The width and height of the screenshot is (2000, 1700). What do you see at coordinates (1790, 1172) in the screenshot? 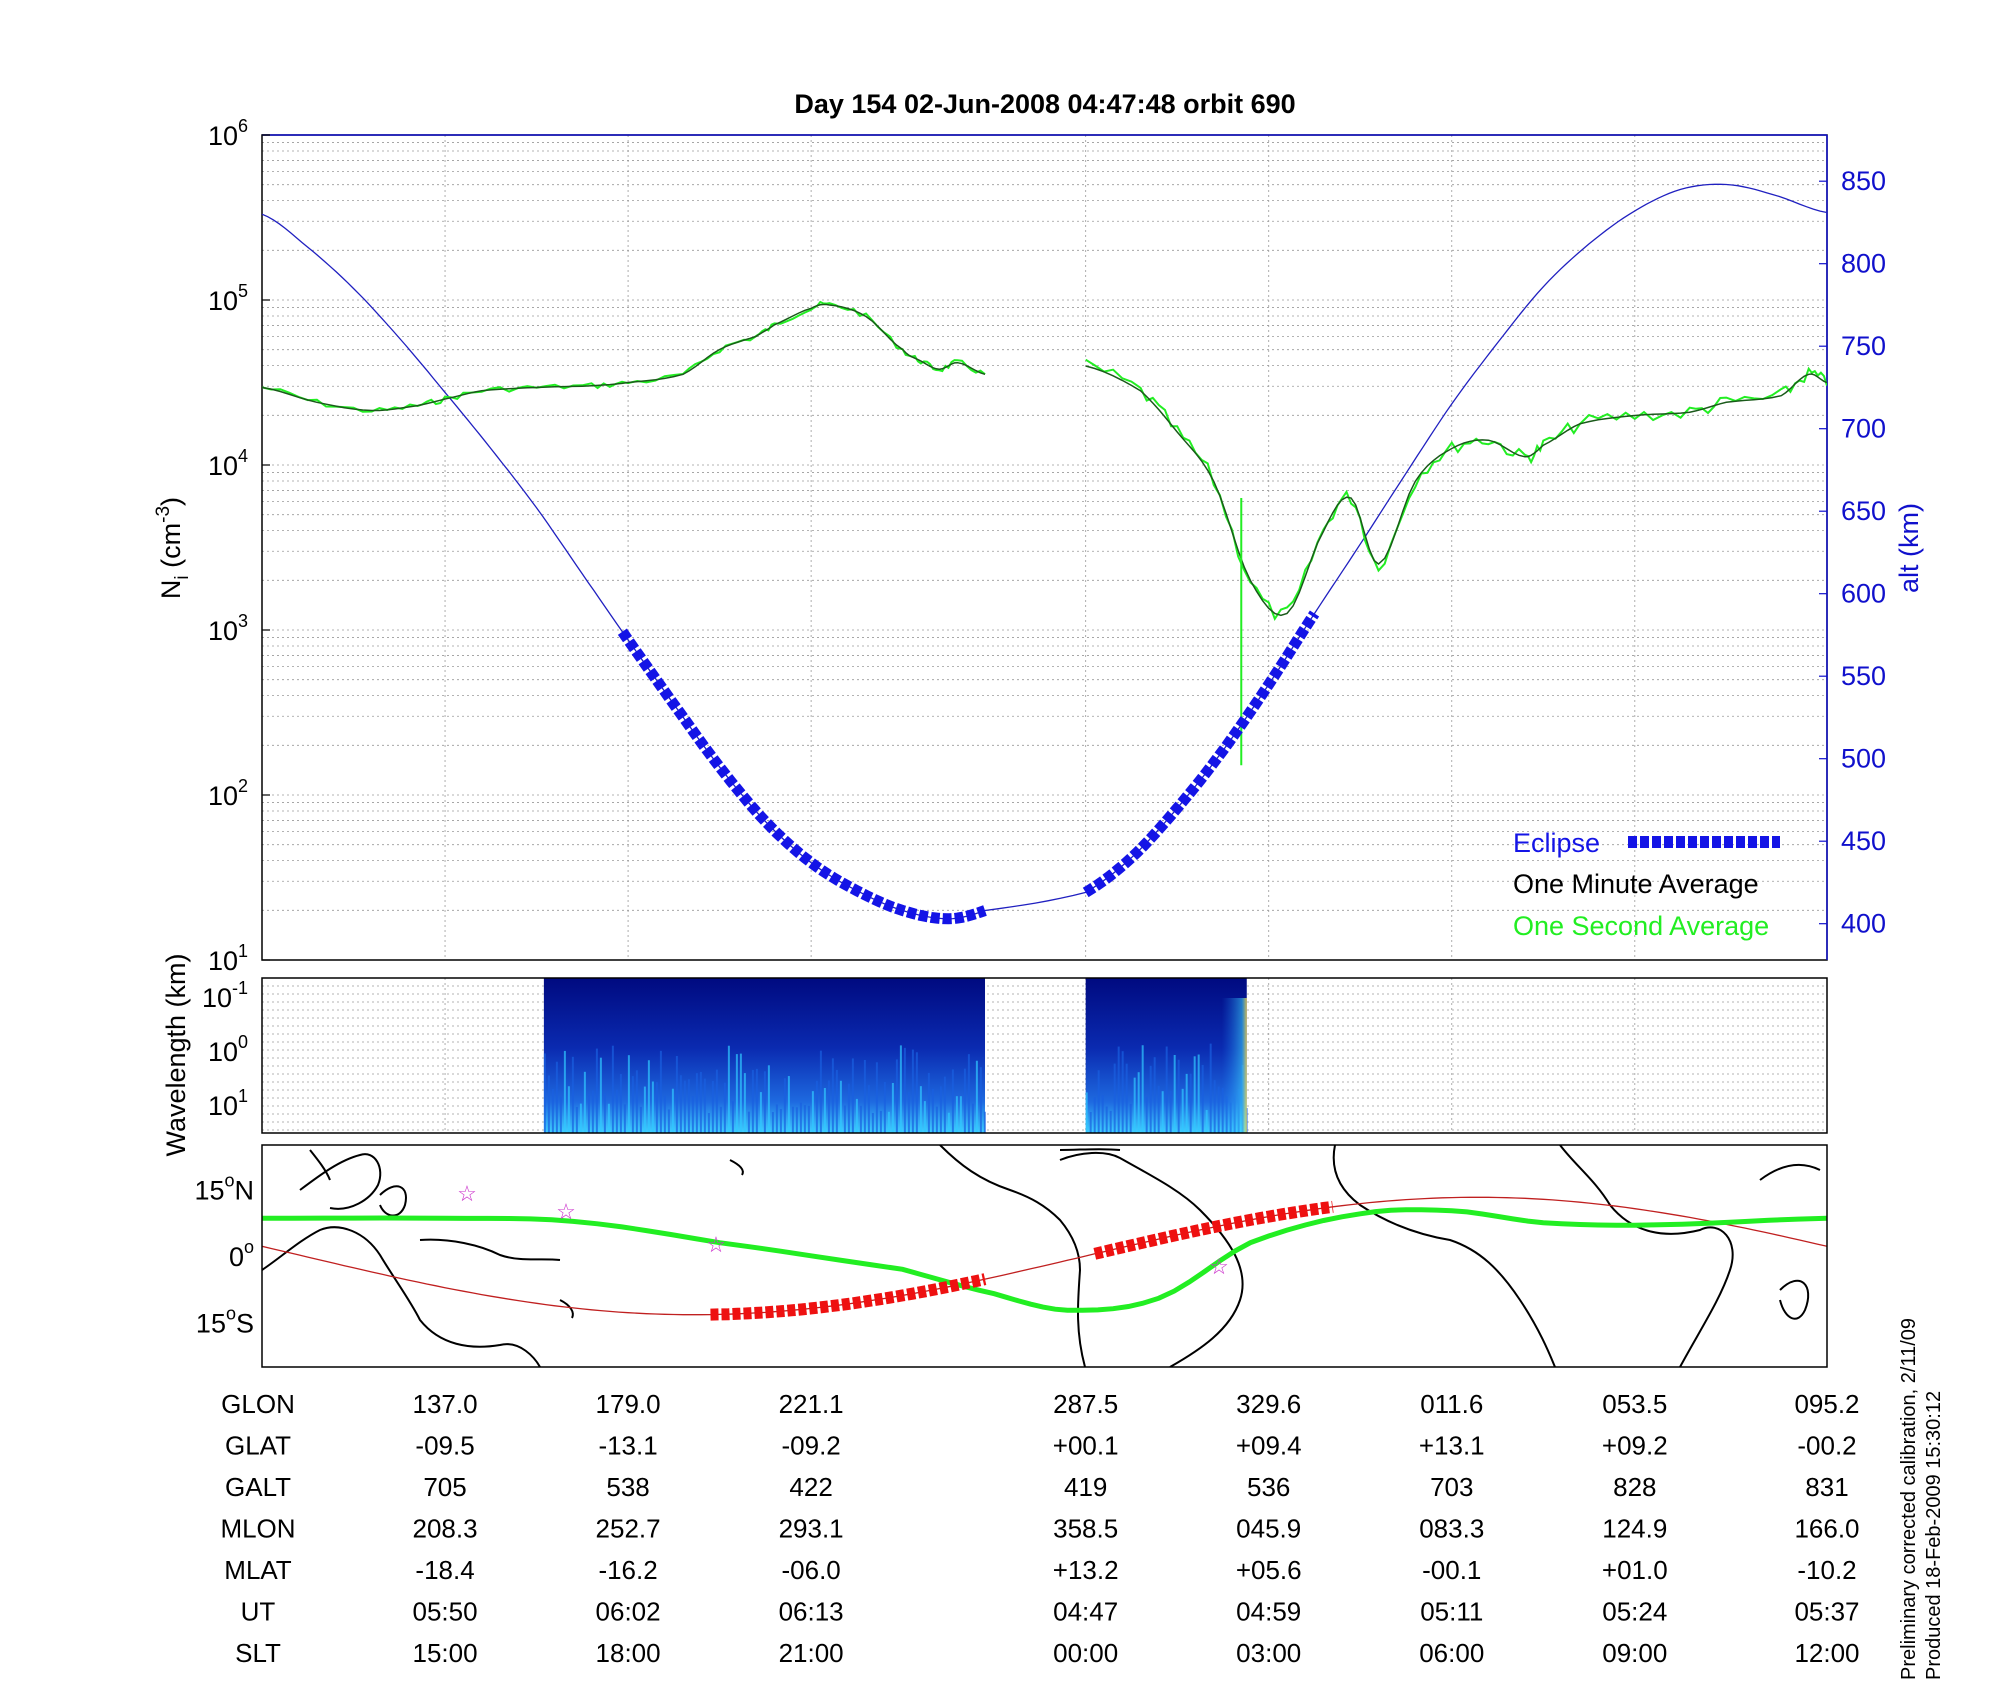
I see `arabia-coast` at bounding box center [1790, 1172].